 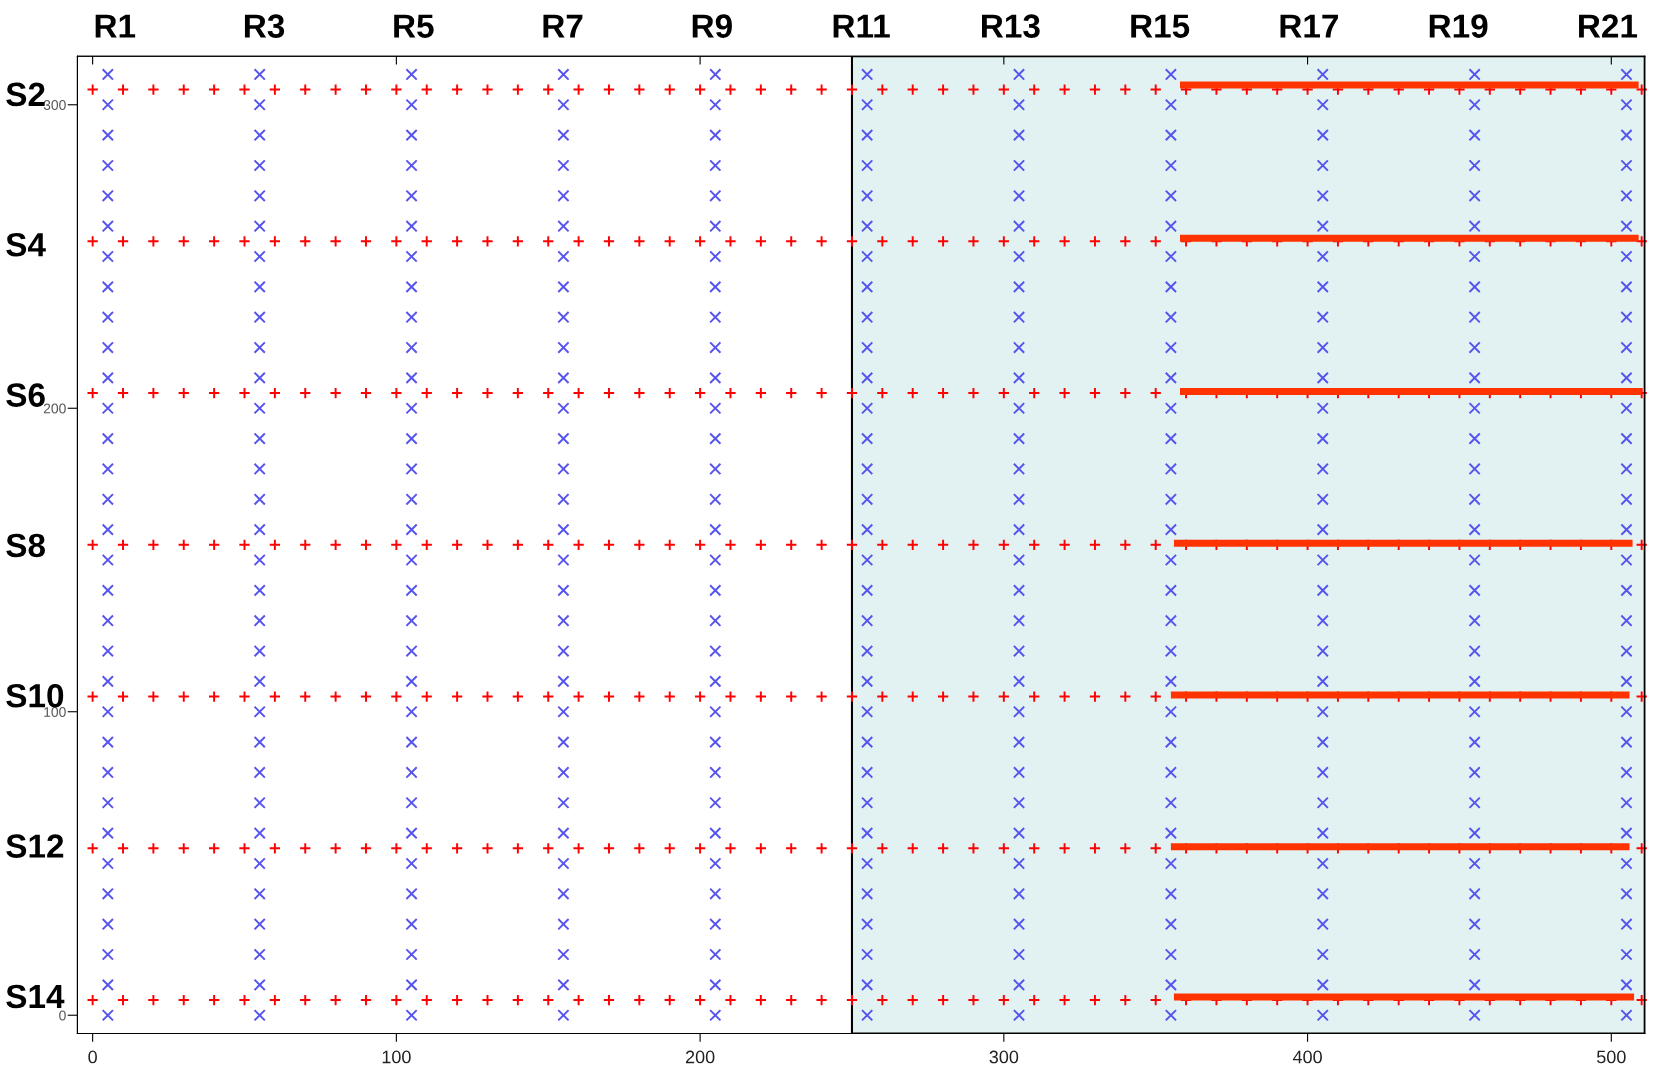 I want to click on category-label: S4, so click(x=26, y=244).